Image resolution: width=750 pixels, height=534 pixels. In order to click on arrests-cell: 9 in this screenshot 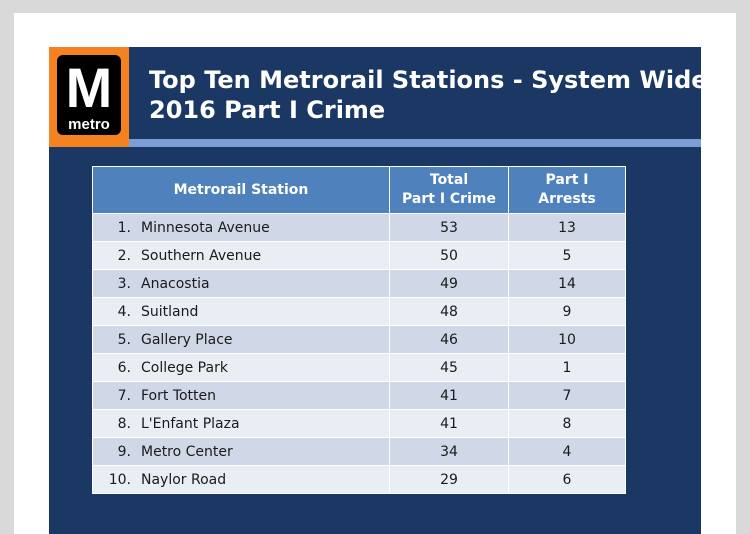, I will do `click(567, 311)`.